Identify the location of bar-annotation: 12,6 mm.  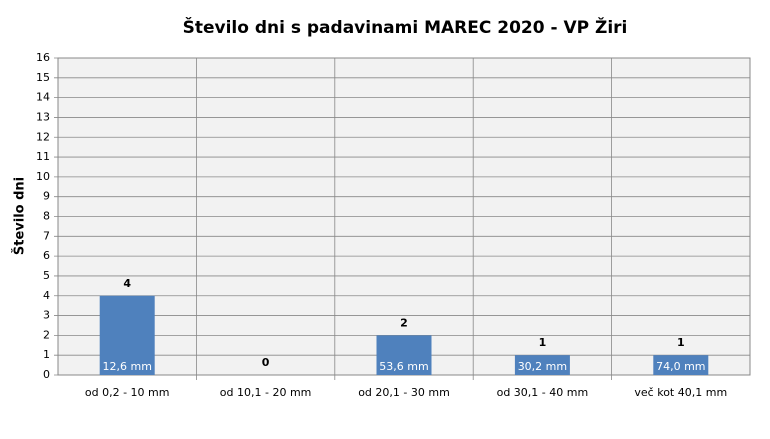
(126, 366).